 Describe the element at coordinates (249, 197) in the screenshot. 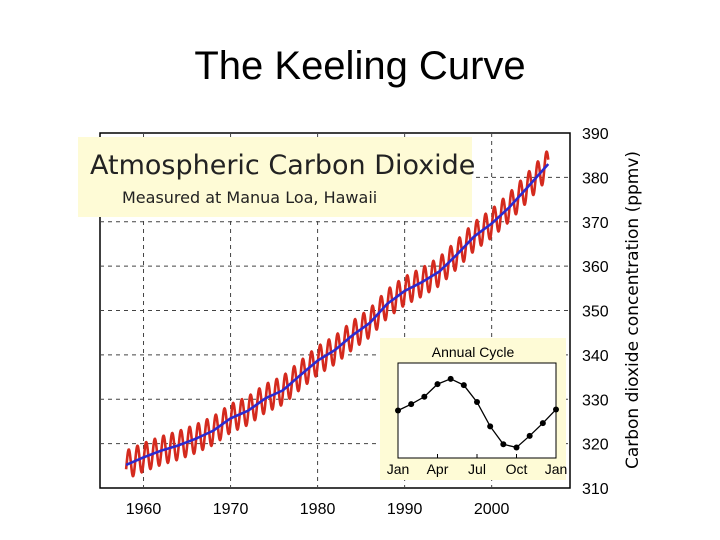

I see `chart-subtitle: Measured at Manua Loa, Hawaii` at that location.